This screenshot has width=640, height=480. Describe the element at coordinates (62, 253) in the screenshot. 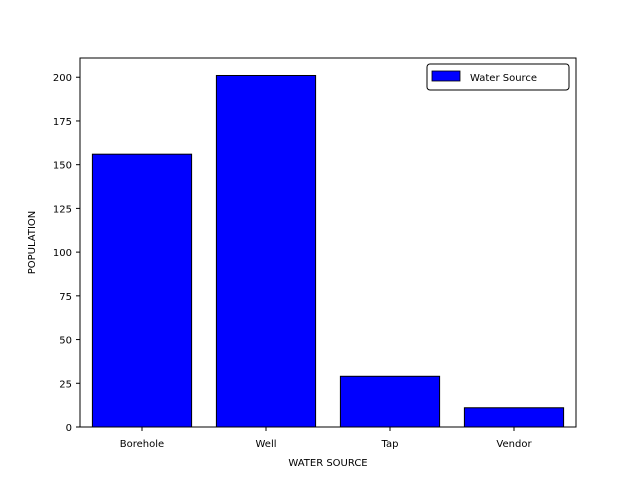

I see `y-tick-label: 100` at that location.